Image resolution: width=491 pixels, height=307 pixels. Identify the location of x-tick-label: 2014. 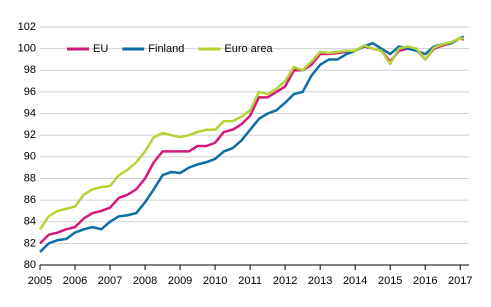
(355, 281).